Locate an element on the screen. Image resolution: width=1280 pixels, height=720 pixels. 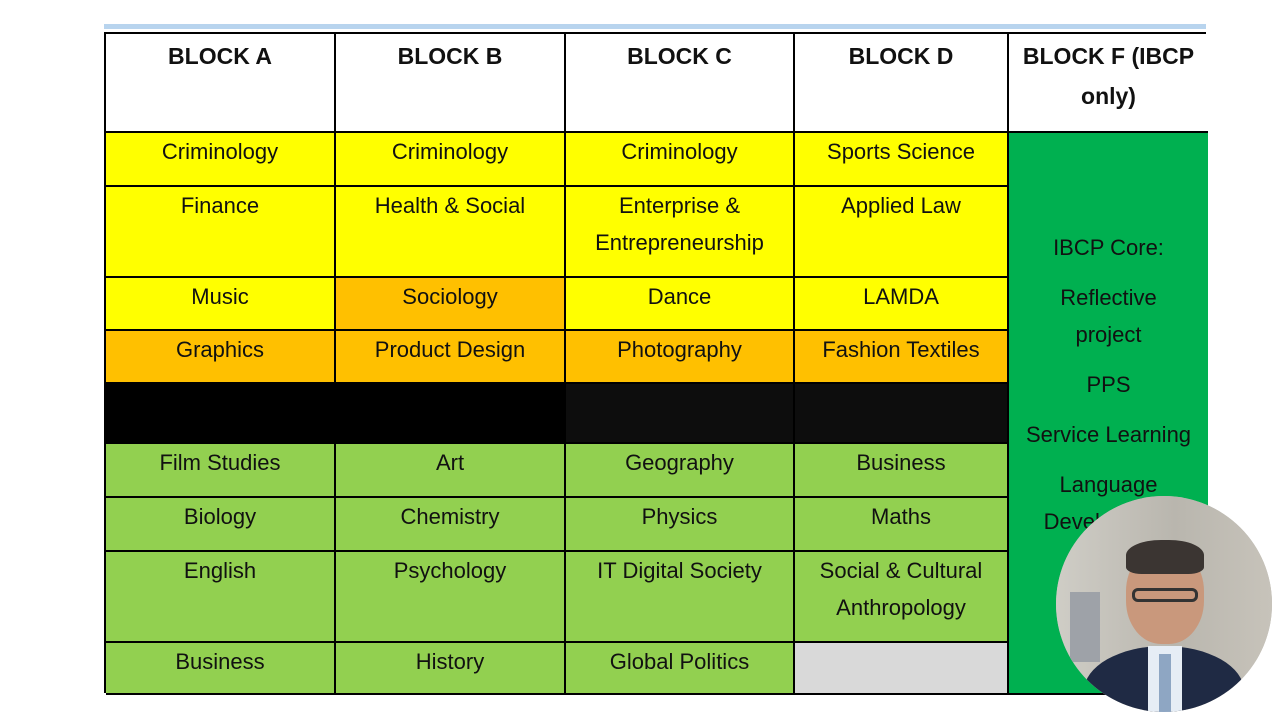
table-cell: Product Design is located at coordinates (451, 357).